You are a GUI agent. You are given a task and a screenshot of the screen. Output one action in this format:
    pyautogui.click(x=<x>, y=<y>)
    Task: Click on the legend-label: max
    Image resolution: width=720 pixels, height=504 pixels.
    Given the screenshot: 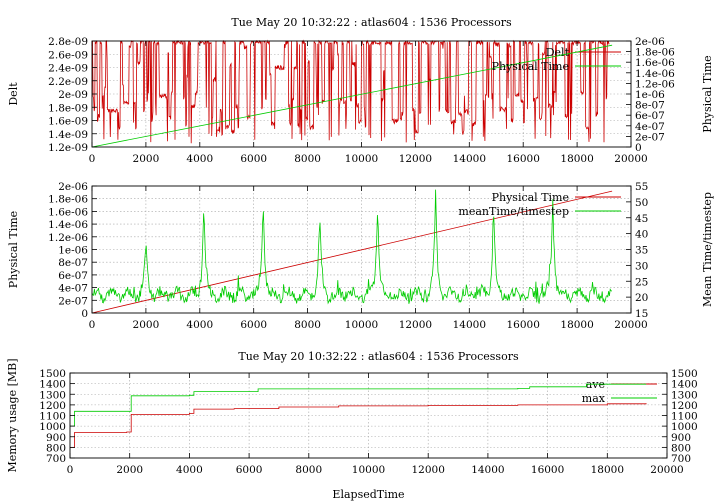 What is the action you would take?
    pyautogui.click(x=594, y=398)
    